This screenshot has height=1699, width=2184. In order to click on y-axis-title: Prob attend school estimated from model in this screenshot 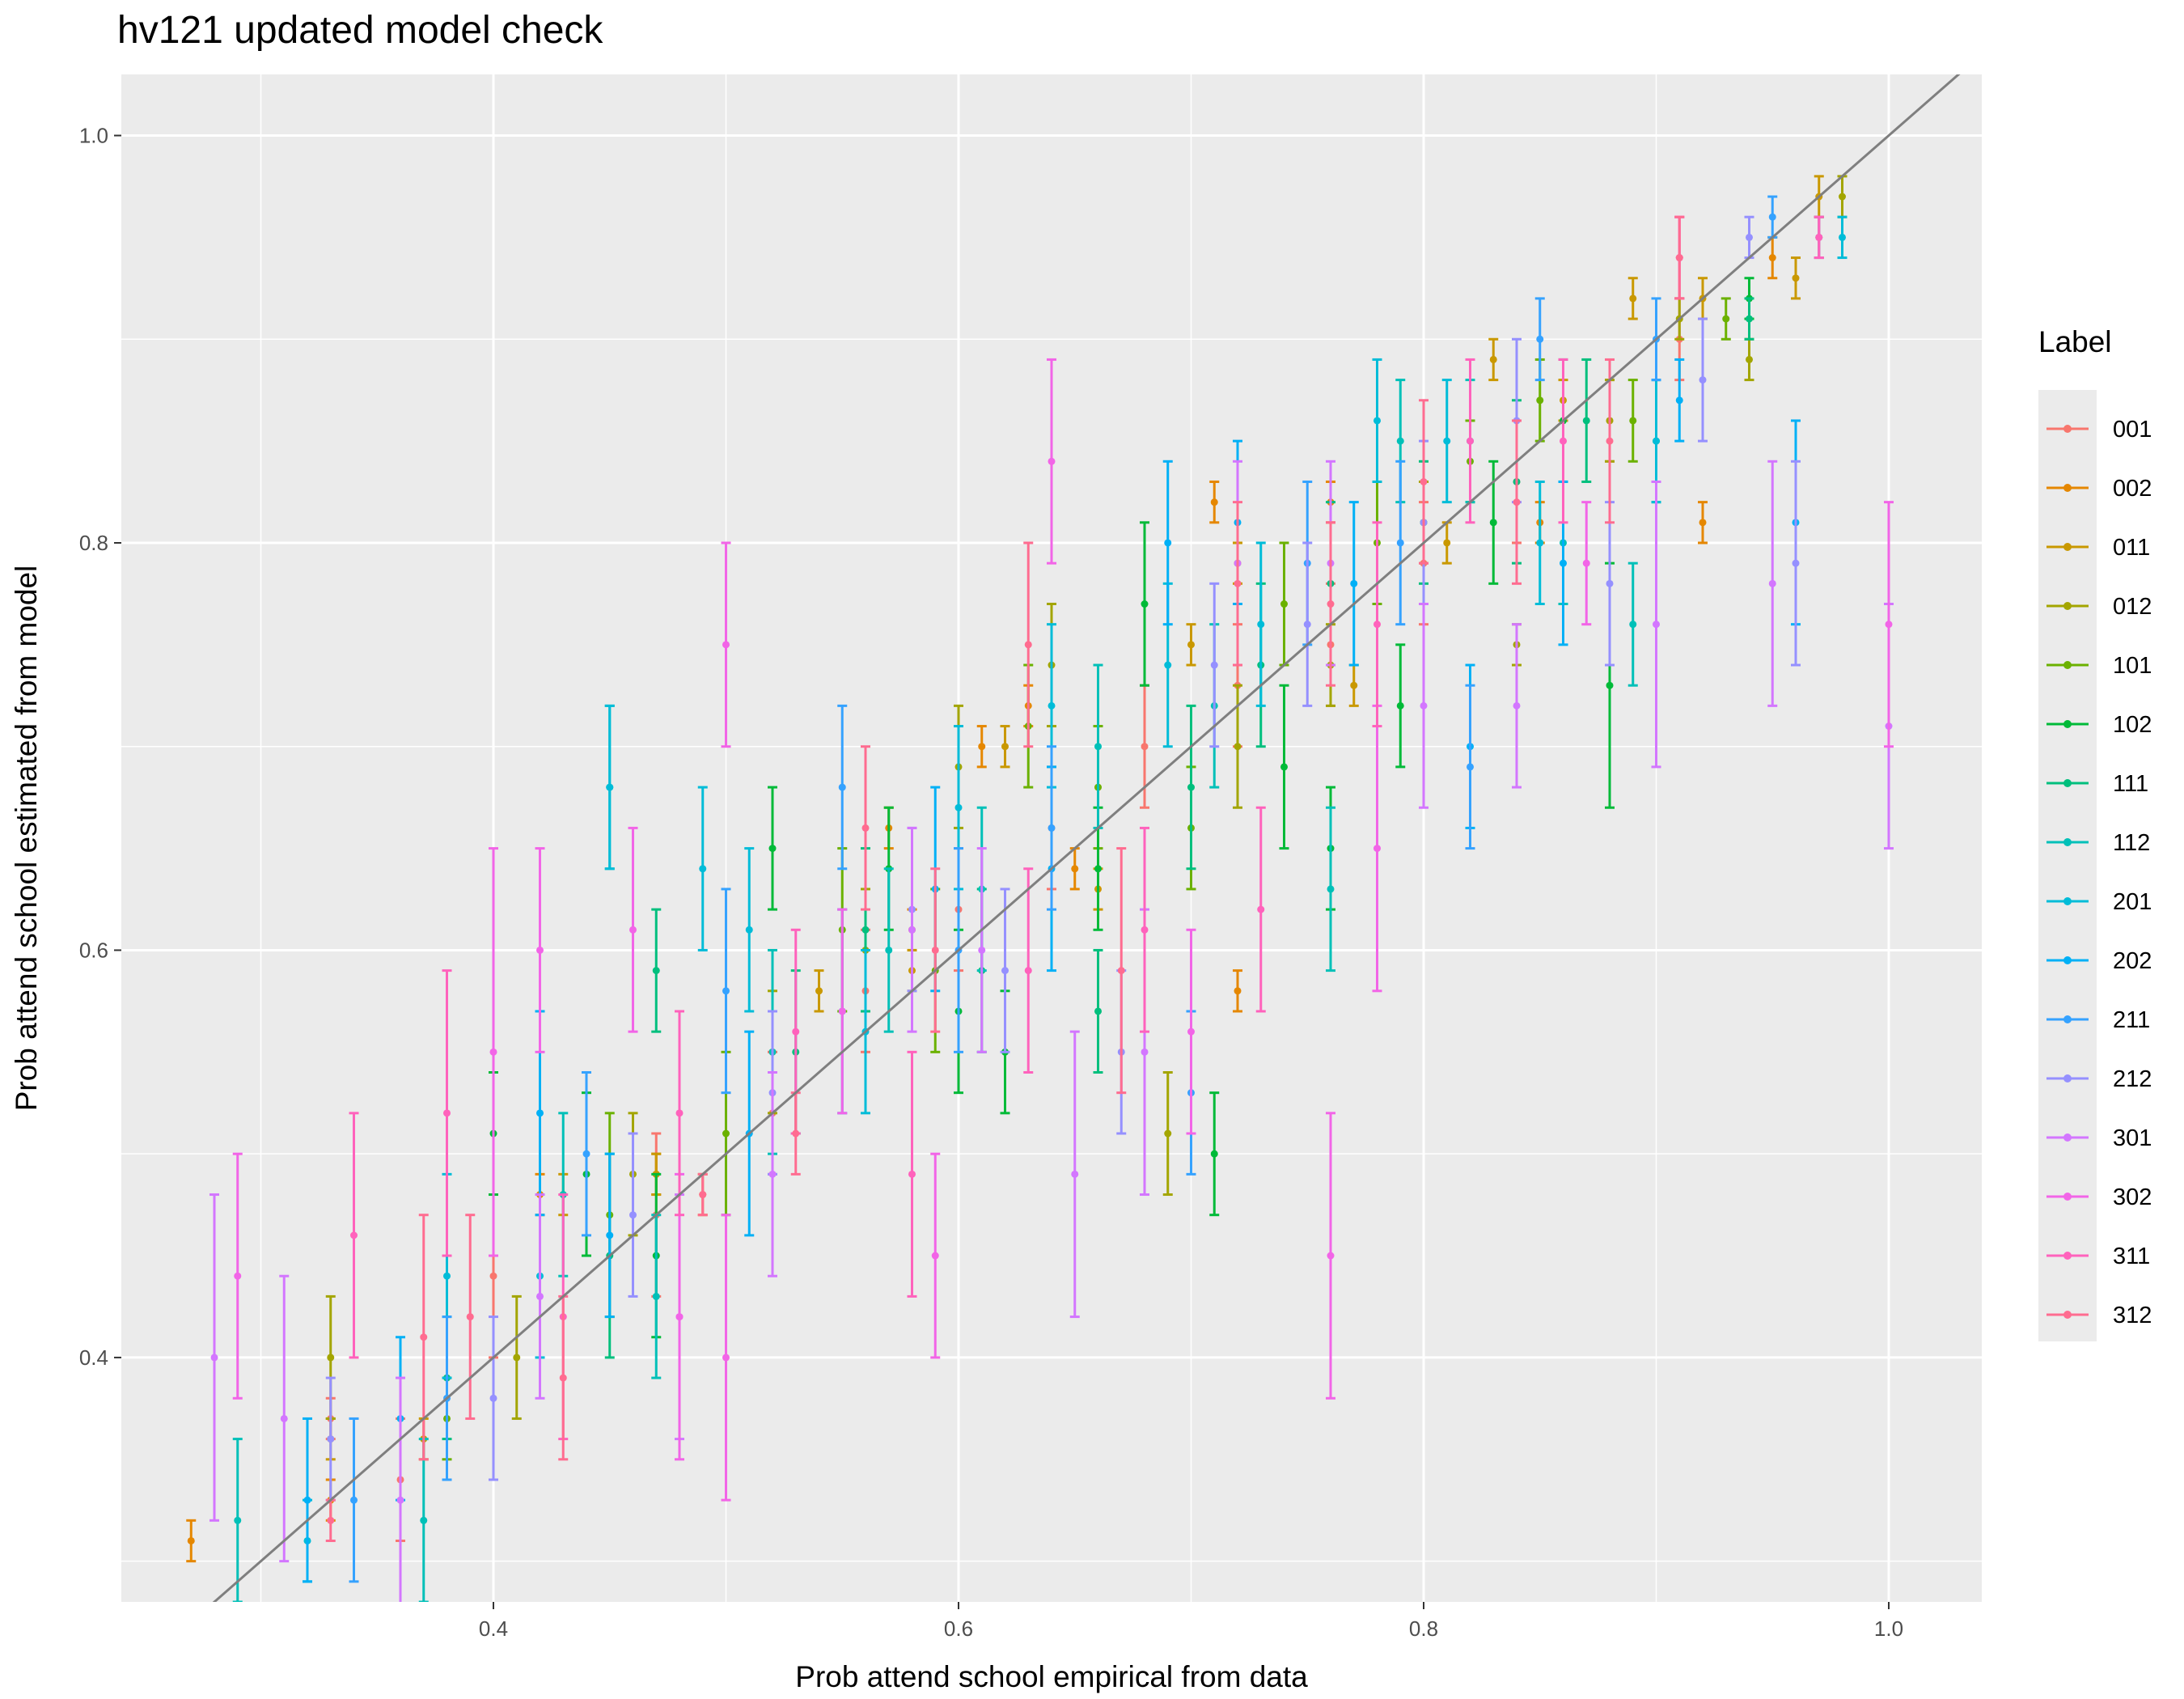, I will do `click(27, 839)`.